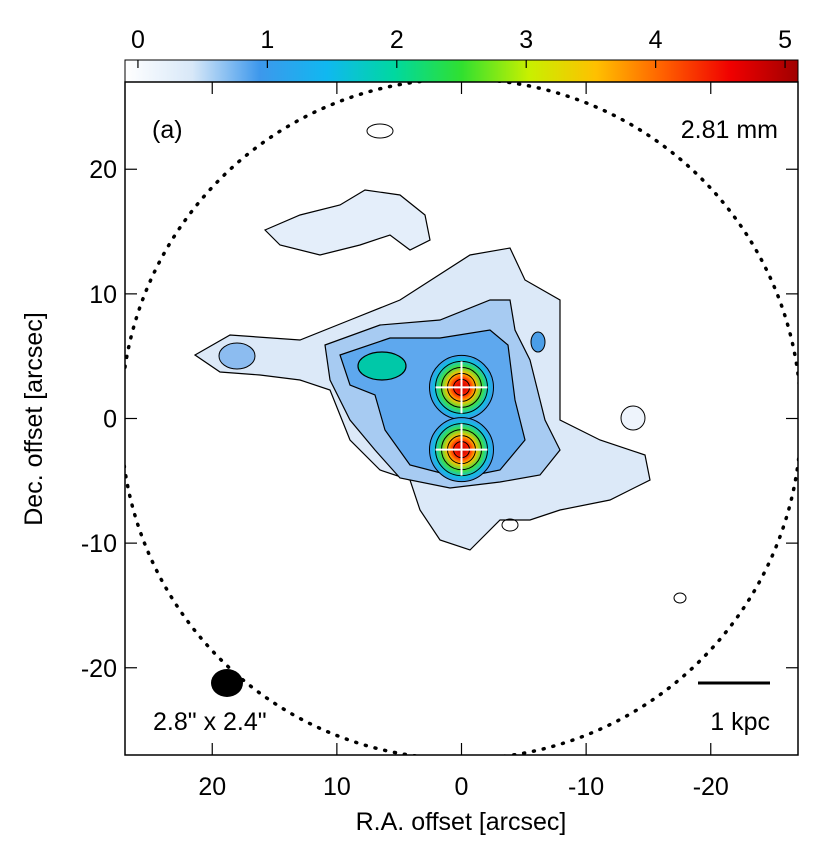 The height and width of the screenshot is (856, 830). Describe the element at coordinates (210, 722) in the screenshot. I see `beam-label: 2.8" x 2.4"` at that location.